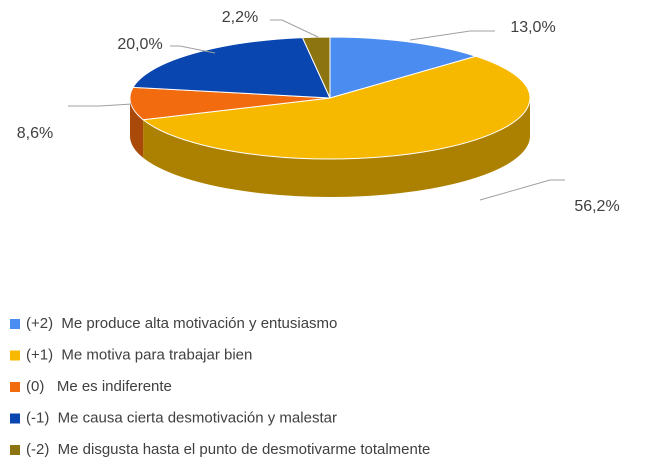 This screenshot has height=465, width=656. What do you see at coordinates (240, 17) in the screenshot?
I see `data-label: 2,2%` at bounding box center [240, 17].